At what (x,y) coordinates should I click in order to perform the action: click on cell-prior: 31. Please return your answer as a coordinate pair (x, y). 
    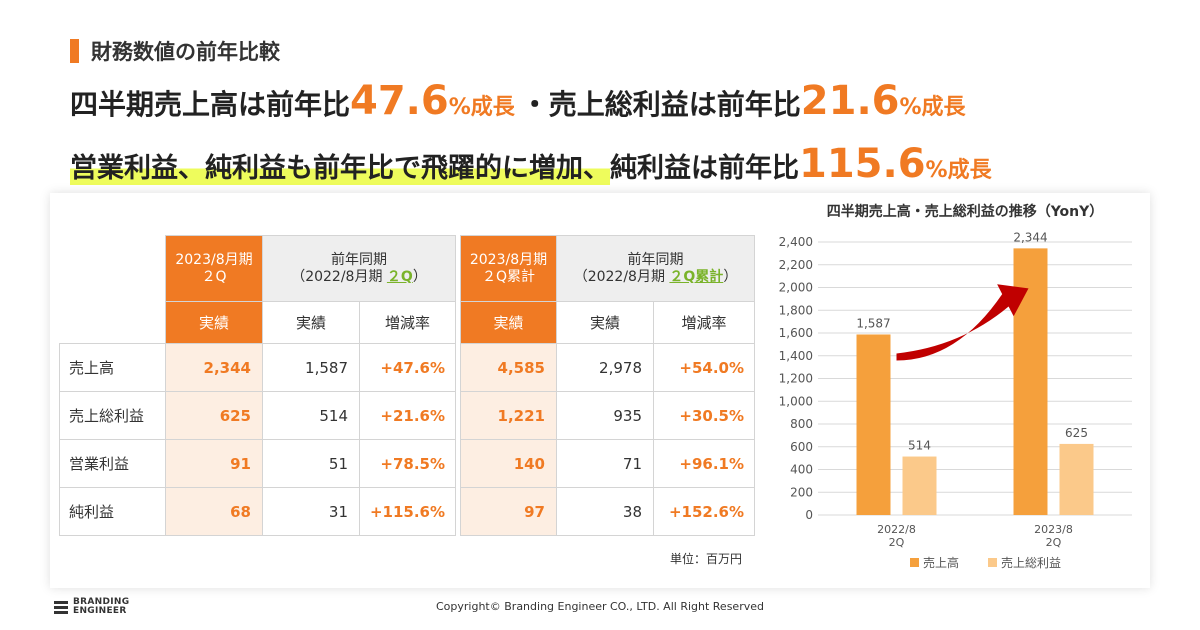
    Looking at the image, I should click on (311, 511).